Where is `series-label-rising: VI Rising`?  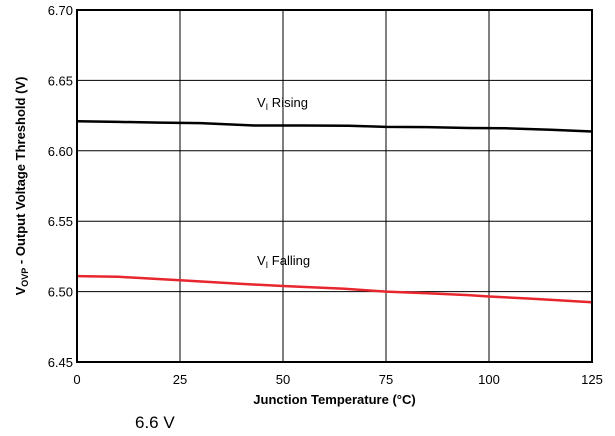
series-label-rising: VI Rising is located at coordinates (282, 103).